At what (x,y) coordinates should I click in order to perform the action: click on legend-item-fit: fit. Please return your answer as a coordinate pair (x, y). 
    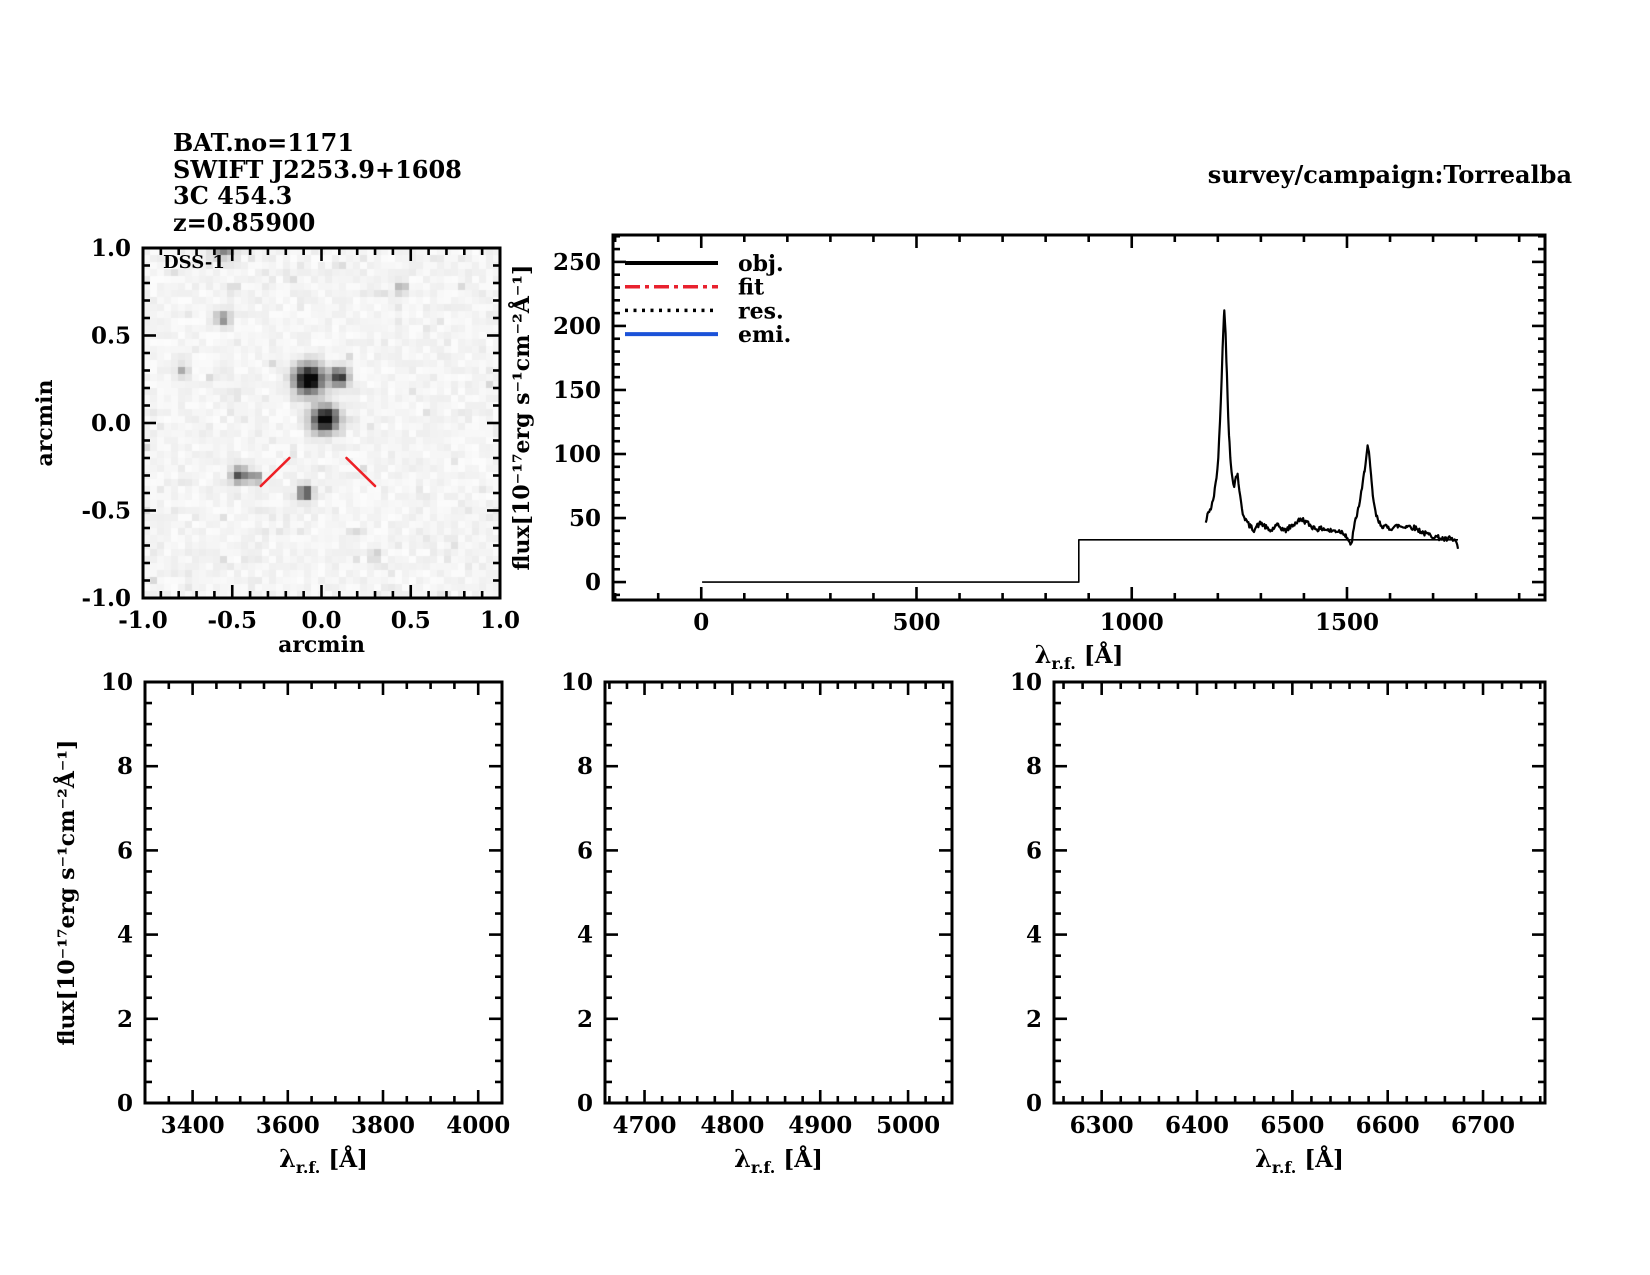
    Looking at the image, I should click on (695, 288).